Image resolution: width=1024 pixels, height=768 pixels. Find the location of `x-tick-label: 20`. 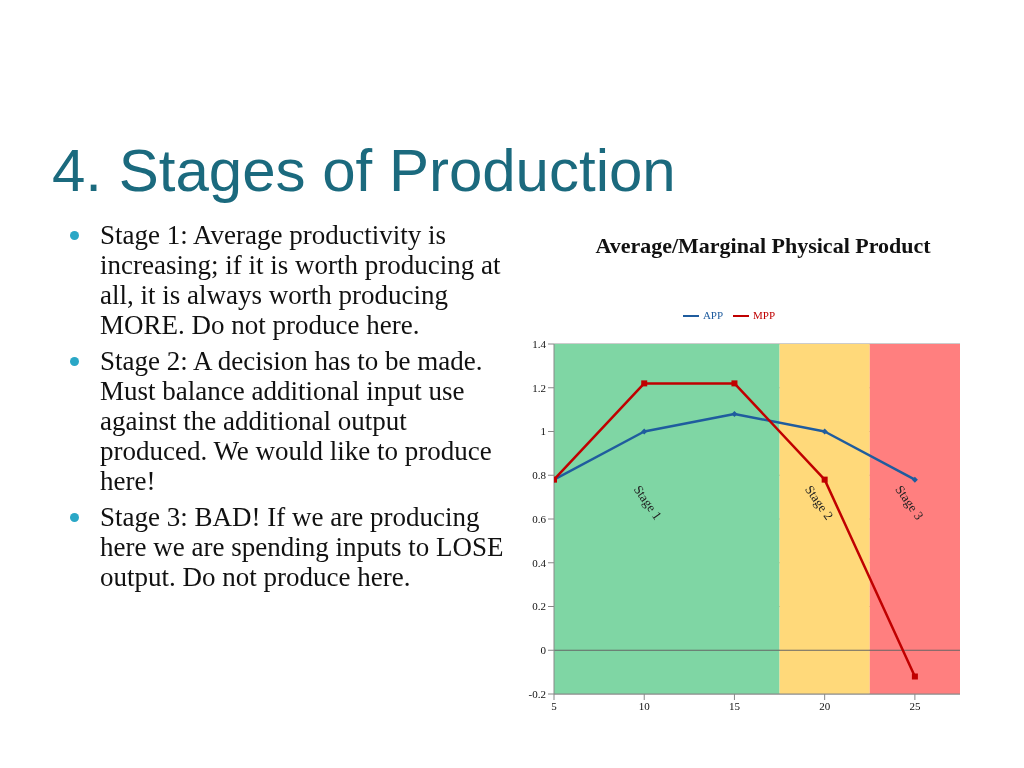

x-tick-label: 20 is located at coordinates (825, 705).